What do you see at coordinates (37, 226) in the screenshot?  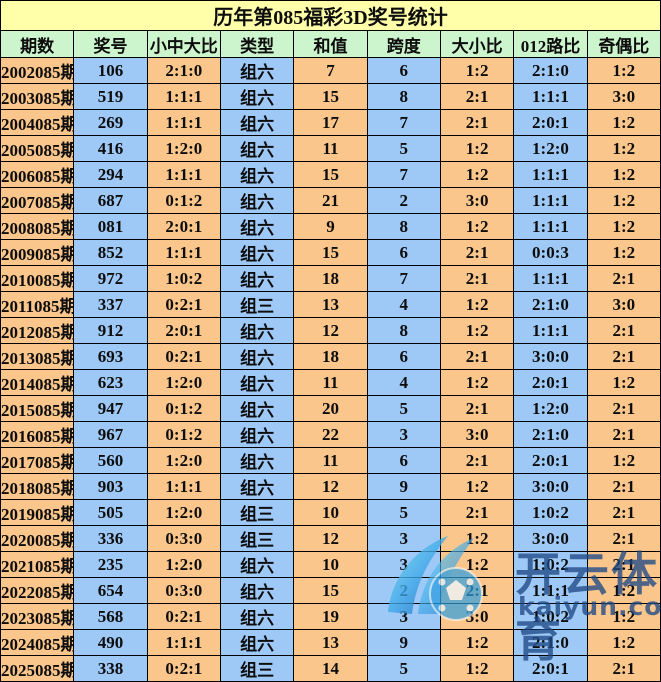 I see `cell-issue: 2008085期` at bounding box center [37, 226].